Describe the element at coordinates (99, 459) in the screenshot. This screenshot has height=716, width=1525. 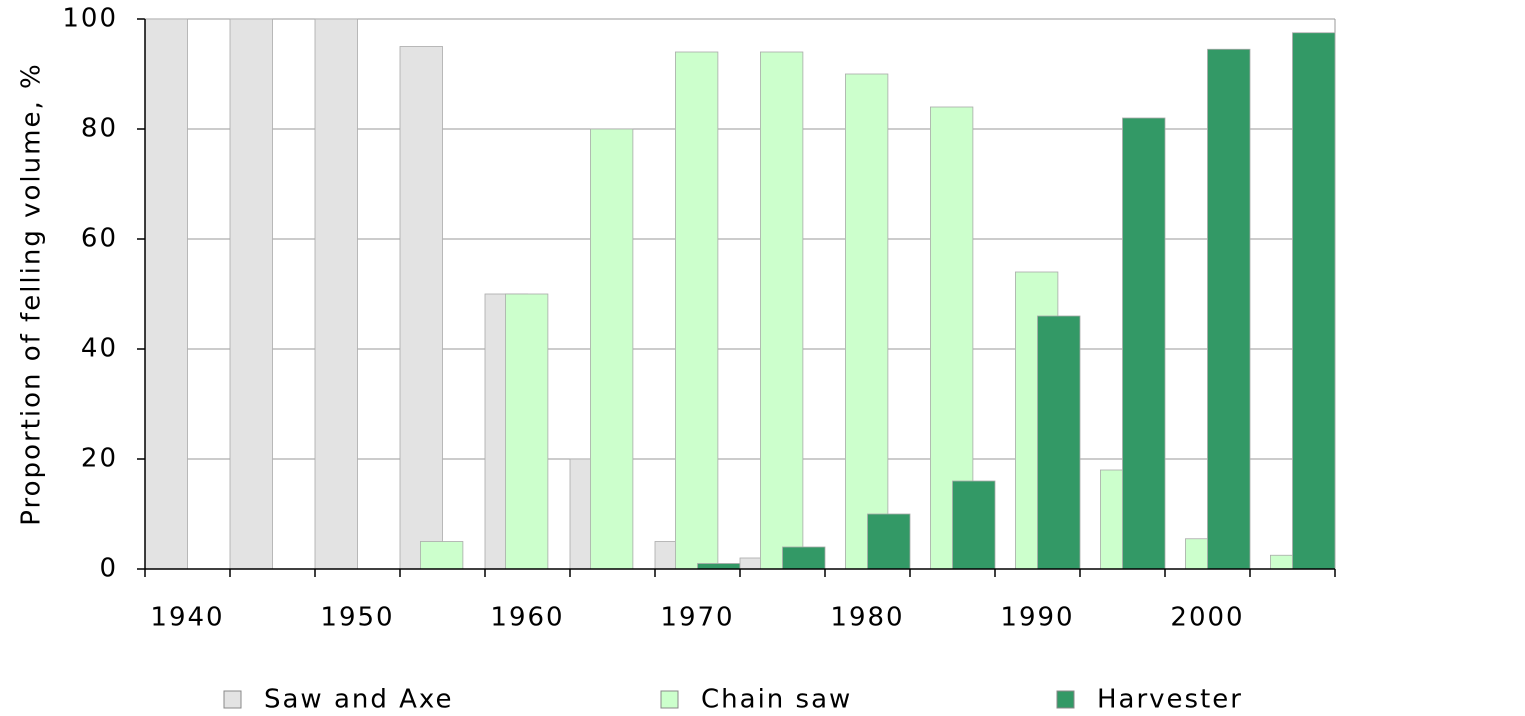
I see `y-tick-label: 20` at that location.